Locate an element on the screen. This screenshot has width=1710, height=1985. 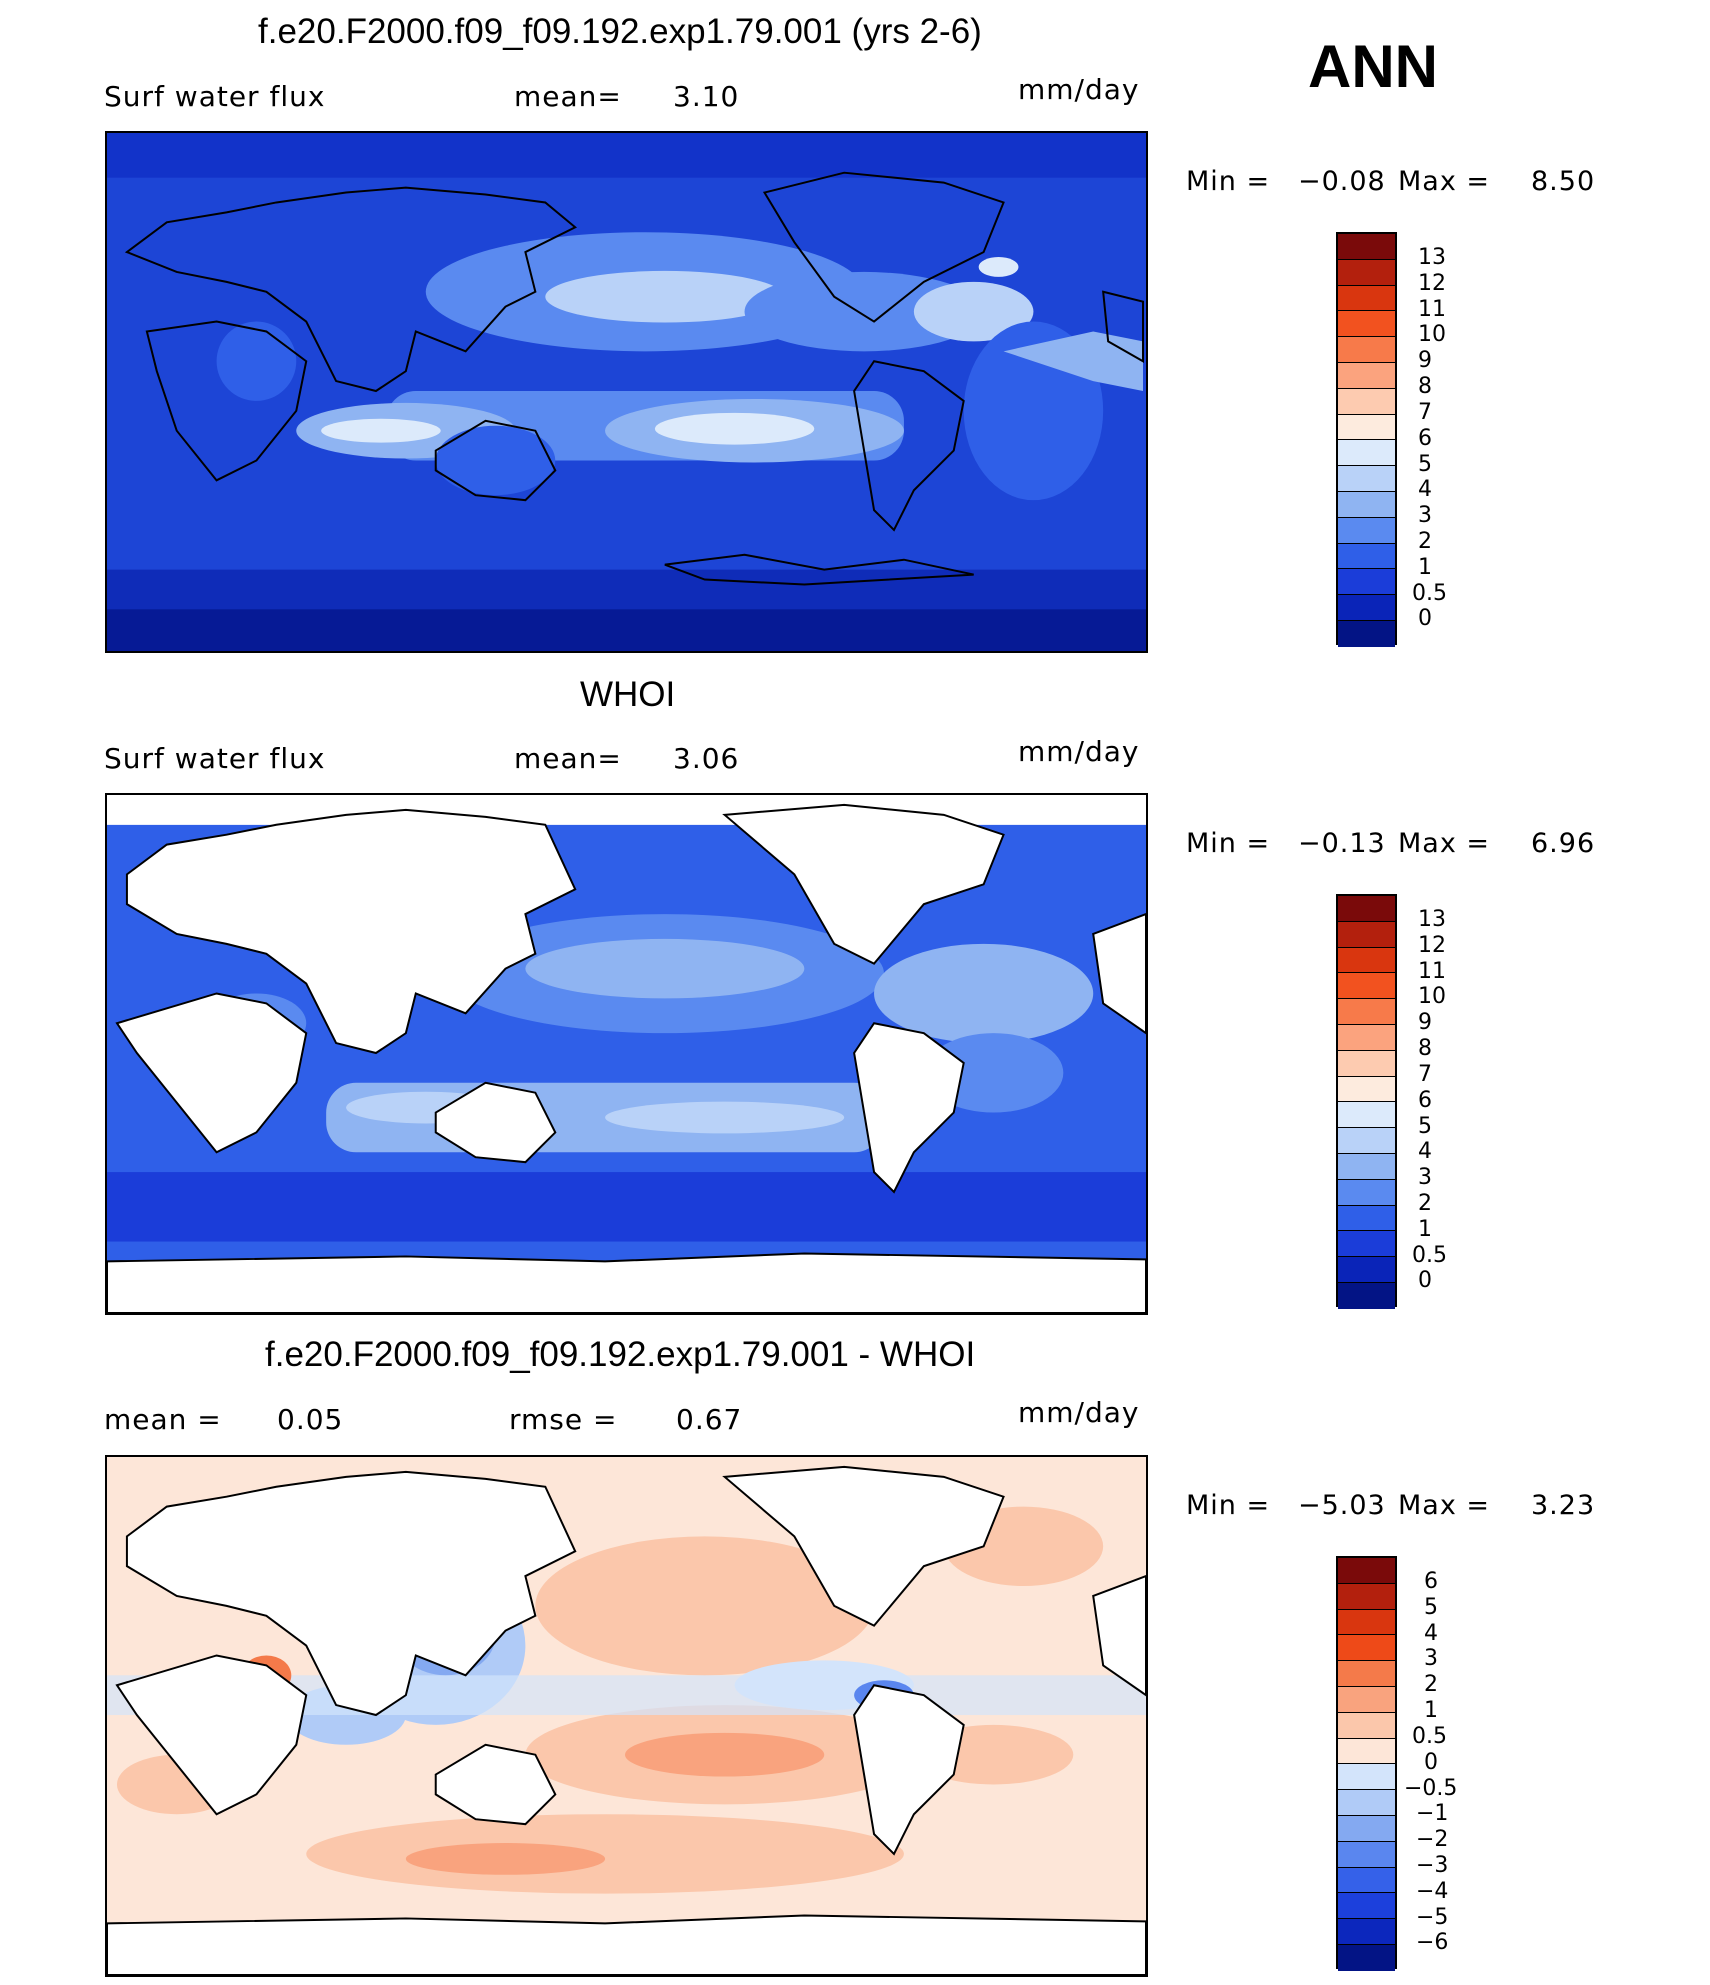
panel1-min-value: −0.08 is located at coordinates (1342, 181).